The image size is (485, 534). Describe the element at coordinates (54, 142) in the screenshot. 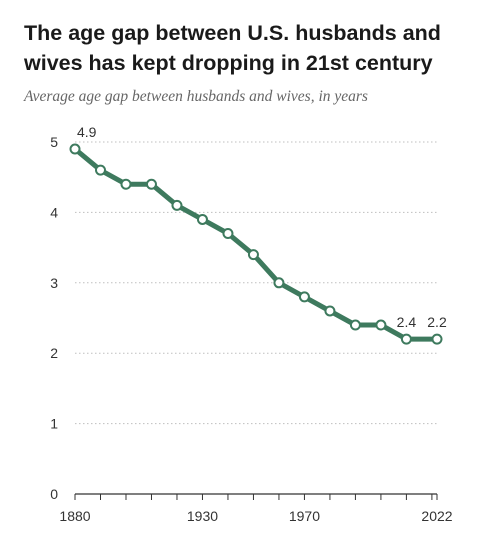

I see `y-tick-label-5: 5` at that location.